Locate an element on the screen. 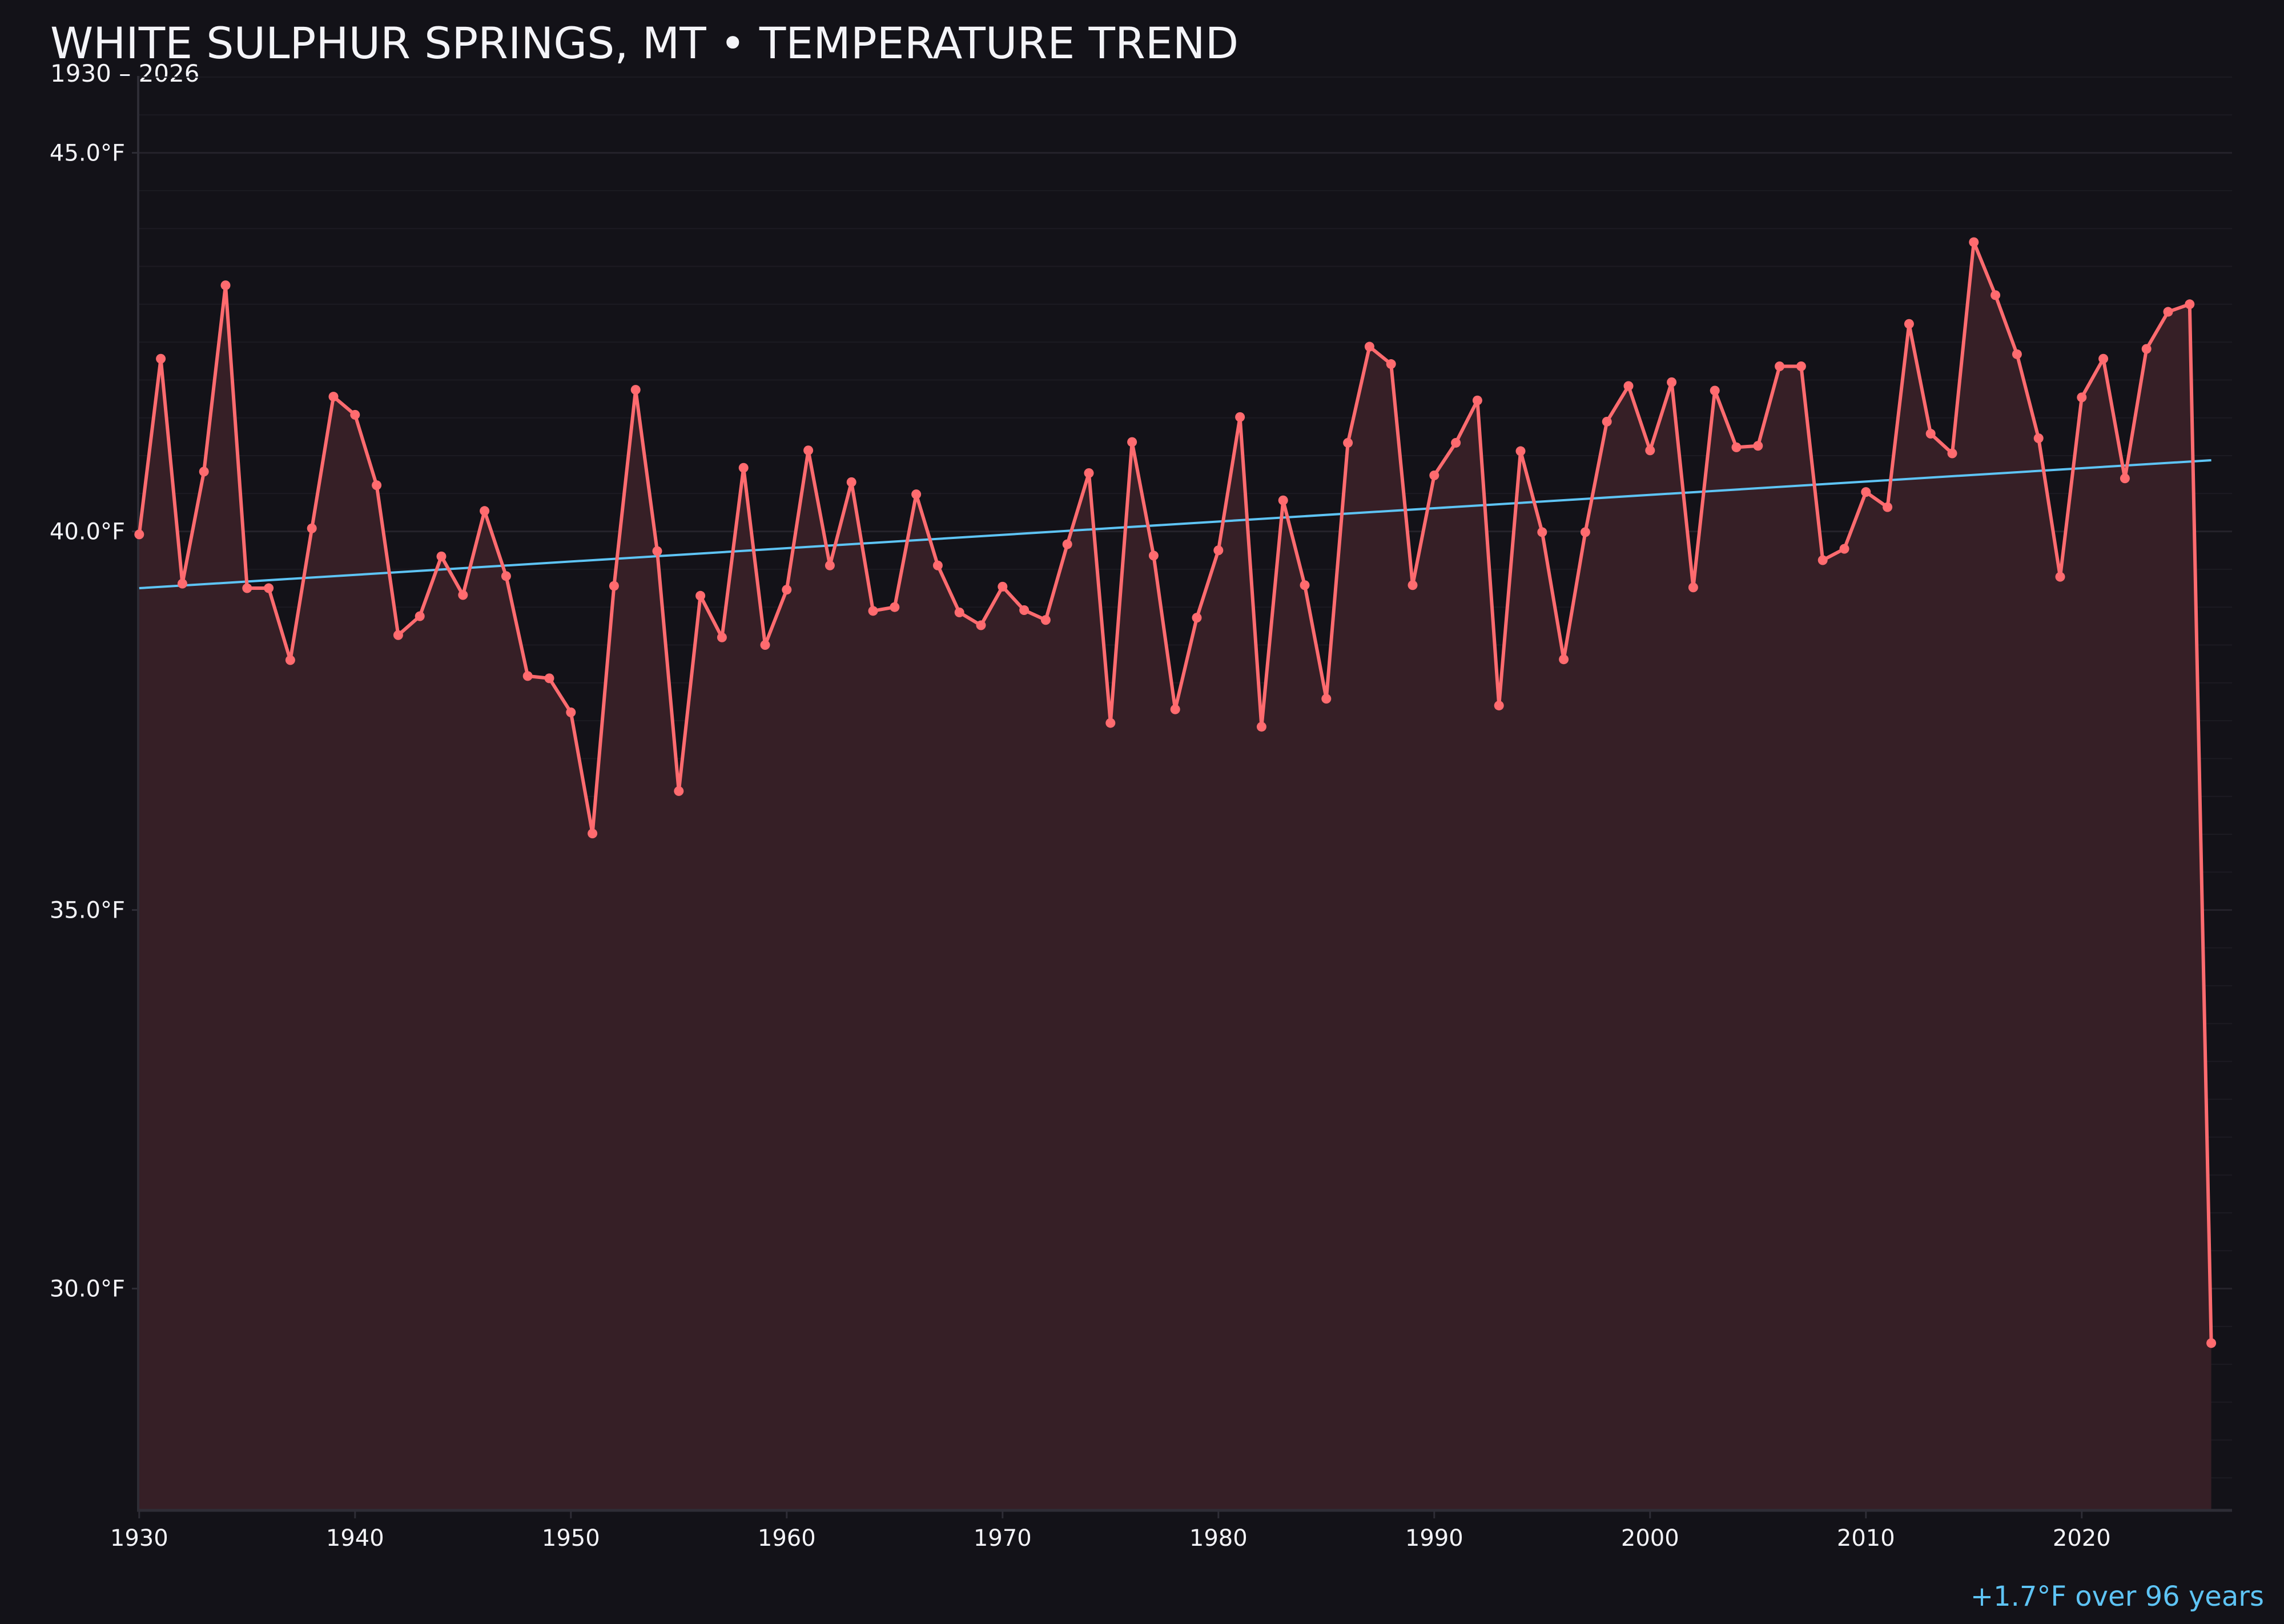  y-tick-label: 45.0°F is located at coordinates (87, 153).